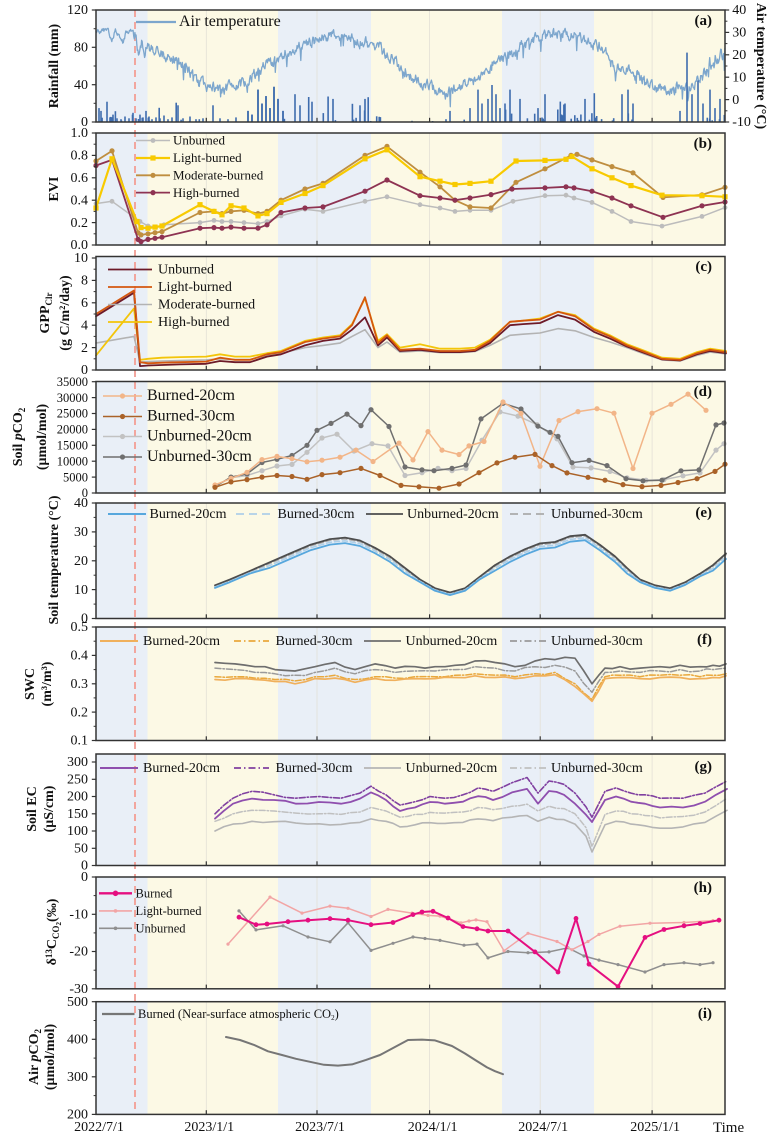  What do you see at coordinates (655, 1127) in the screenshot?
I see `svg-text: 2025/1/1` at bounding box center [655, 1127].